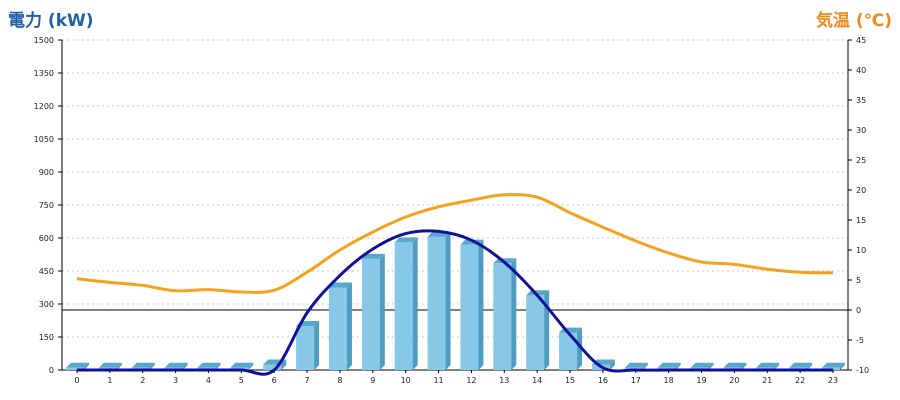  Describe the element at coordinates (406, 380) in the screenshot. I see `x-tick-label: 10` at that location.